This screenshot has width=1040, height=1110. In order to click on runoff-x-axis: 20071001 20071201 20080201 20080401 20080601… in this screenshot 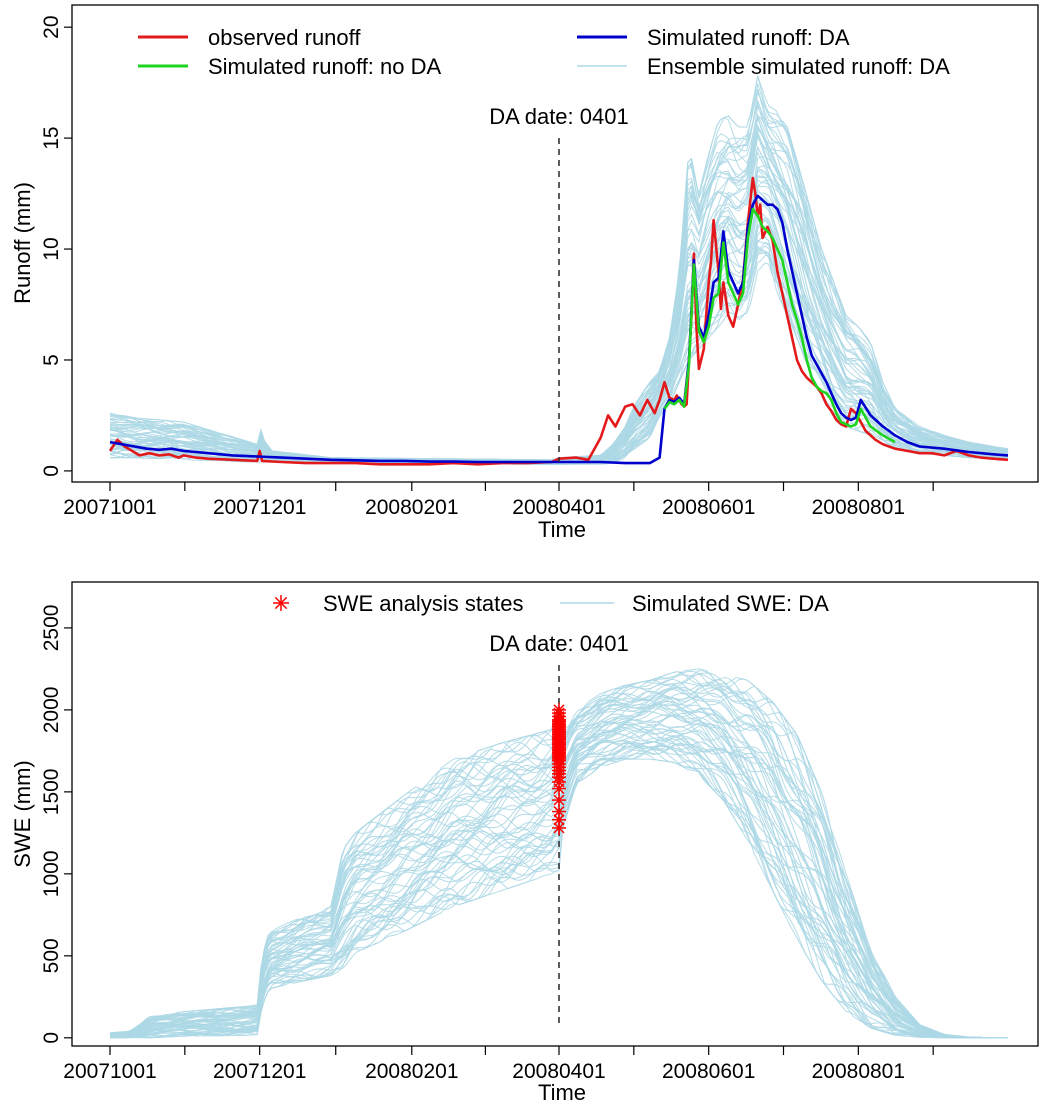, I will do `click(498, 500)`.